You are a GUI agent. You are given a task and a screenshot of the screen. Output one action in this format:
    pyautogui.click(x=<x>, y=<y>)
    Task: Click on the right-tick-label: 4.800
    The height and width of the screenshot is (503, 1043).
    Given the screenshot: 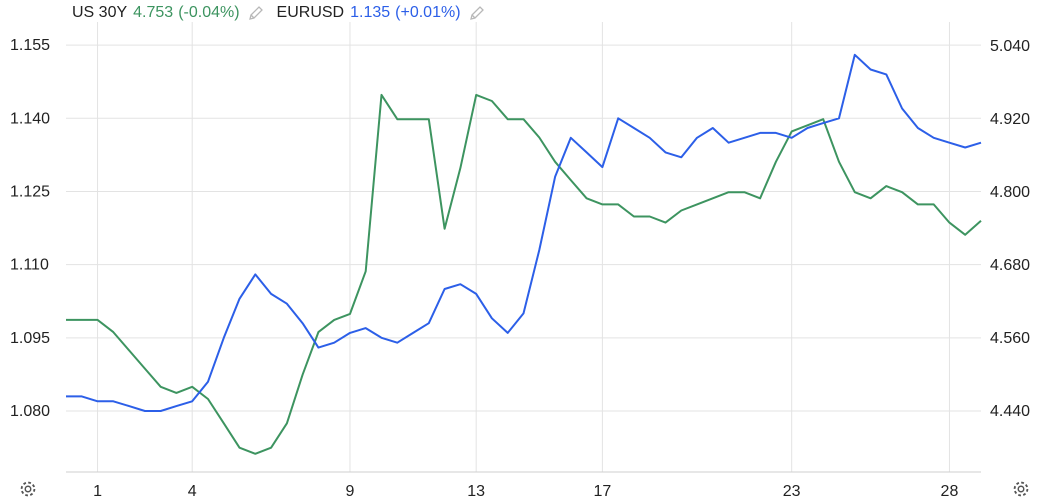 What is the action you would take?
    pyautogui.click(x=1010, y=192)
    